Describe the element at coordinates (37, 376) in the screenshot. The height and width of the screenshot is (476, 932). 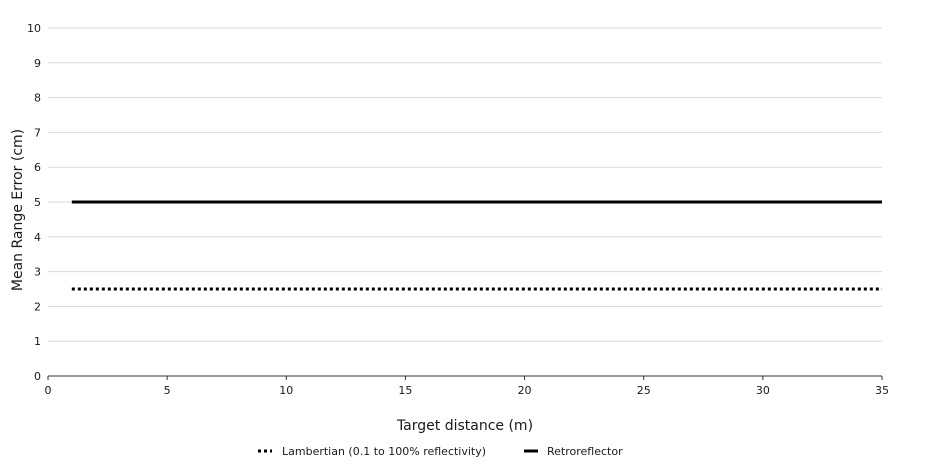
I see `y-tick-label: 0` at that location.